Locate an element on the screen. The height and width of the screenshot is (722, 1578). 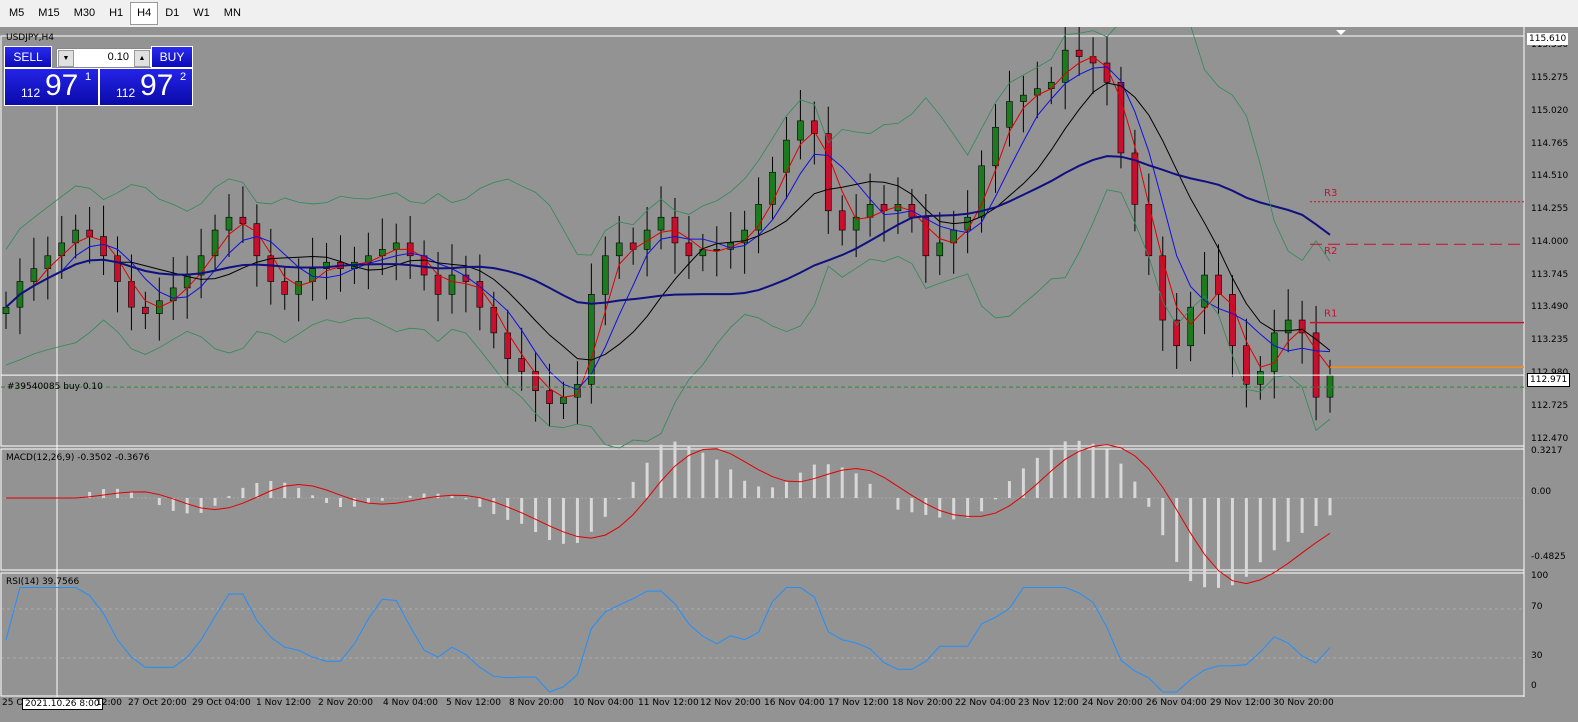
price-tick: 113.490 is located at coordinates (1550, 307).